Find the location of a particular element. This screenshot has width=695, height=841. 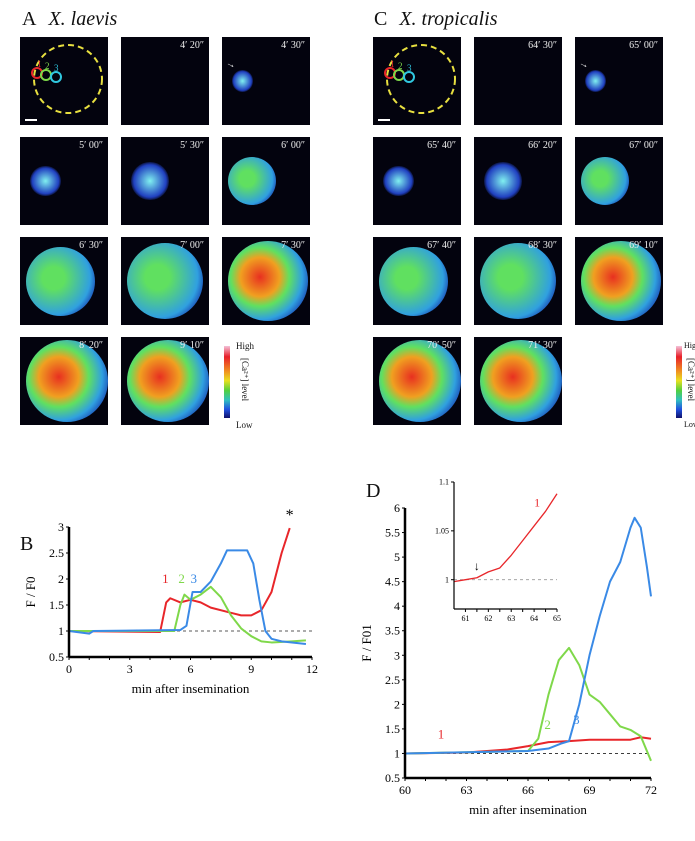

y-tick-label: 6 is located at coordinates (397, 508).